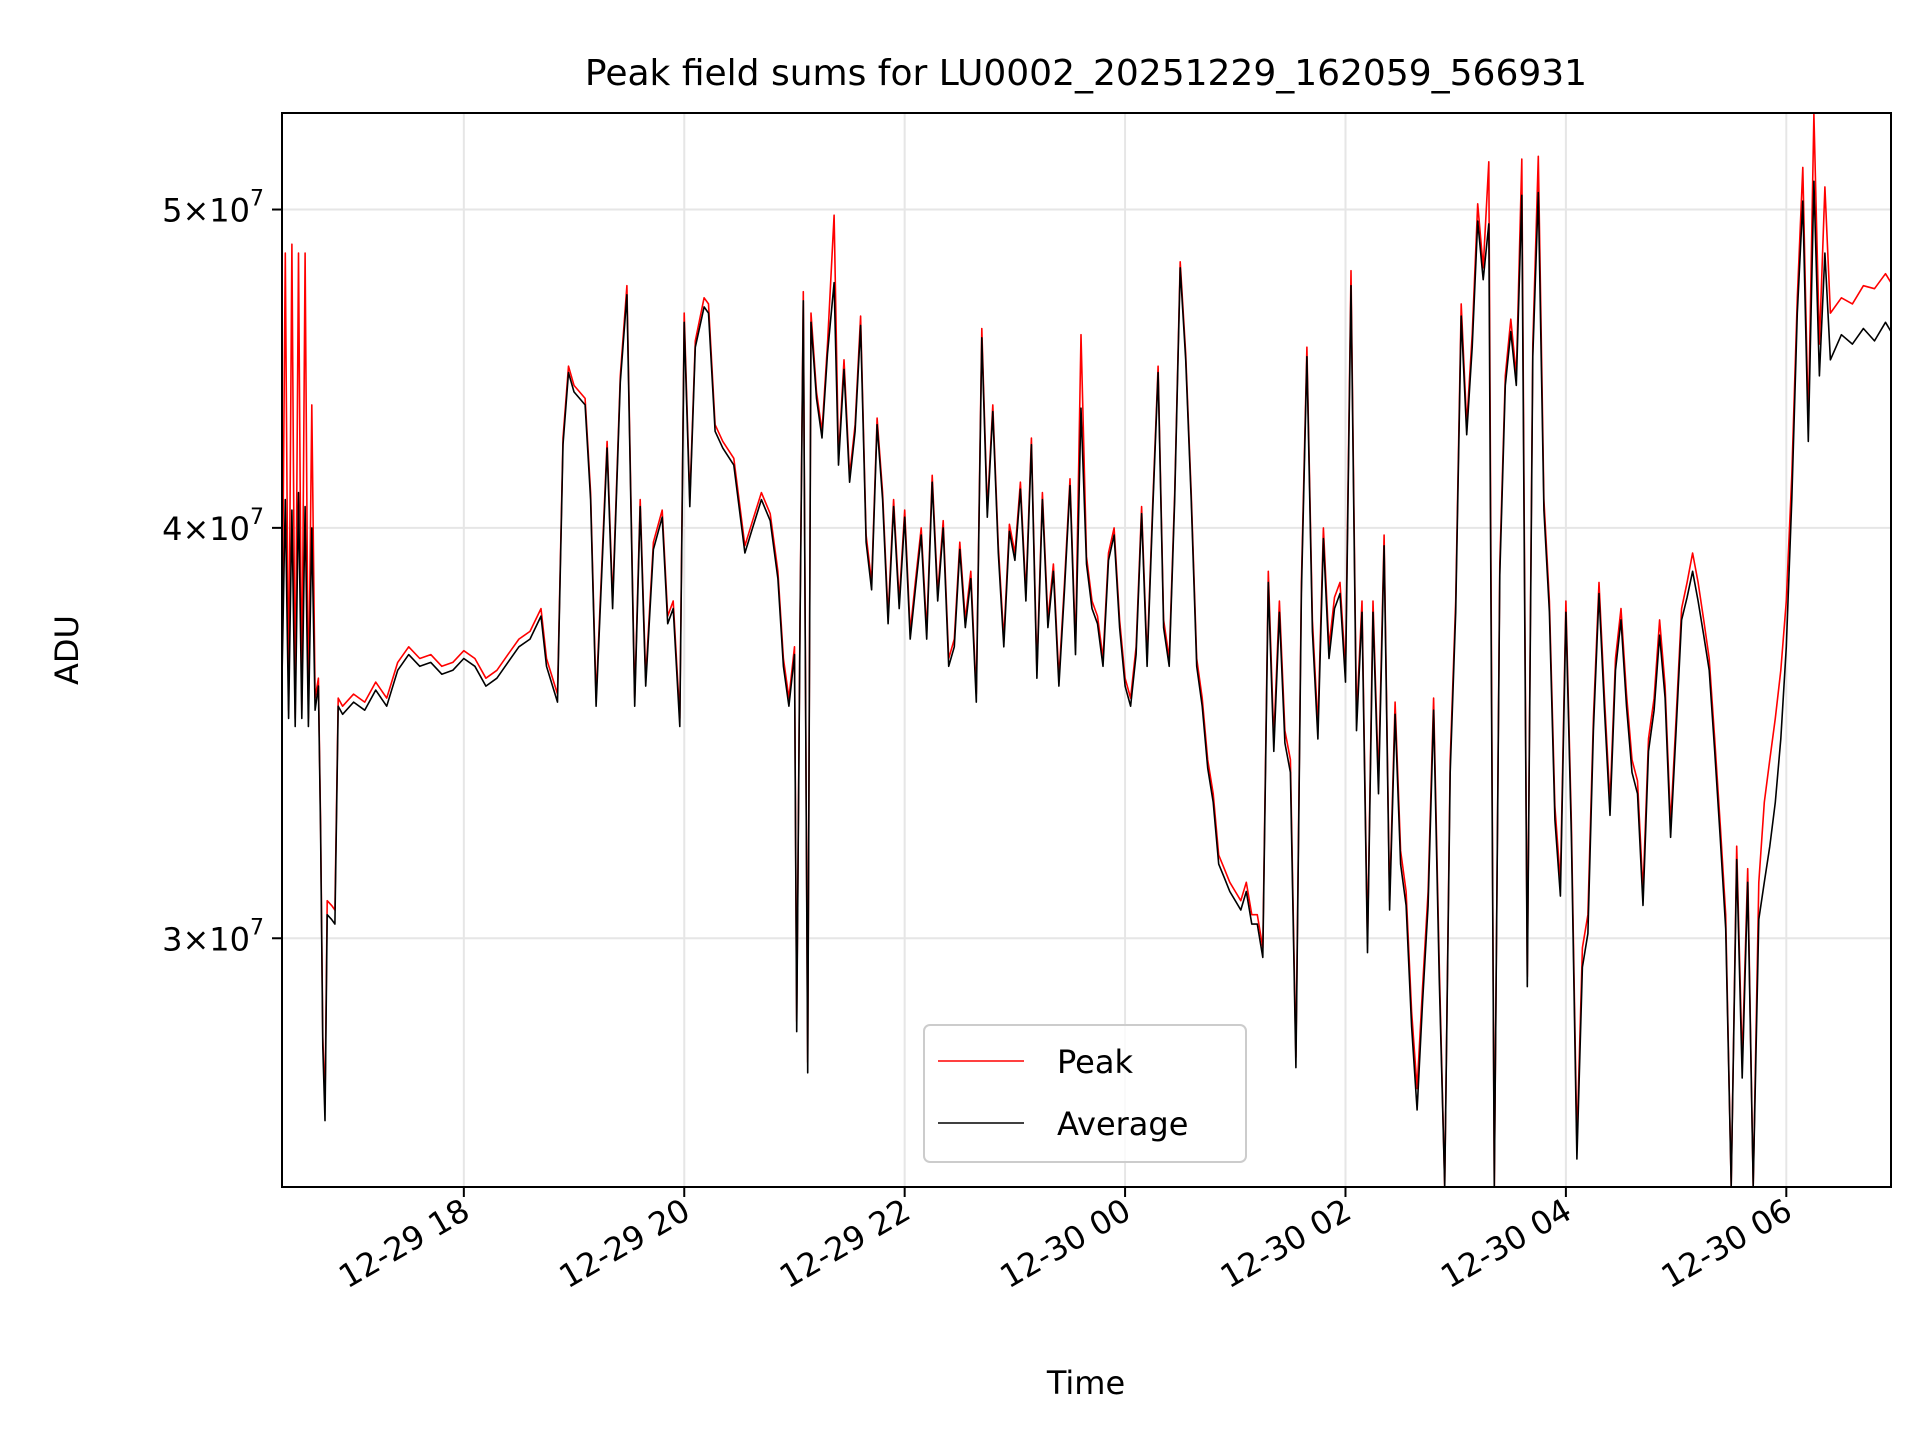 This screenshot has width=1920, height=1440. Describe the element at coordinates (222, 572) in the screenshot. I see `y-axis-ticks: 3×107 4×107 5×107` at that location.